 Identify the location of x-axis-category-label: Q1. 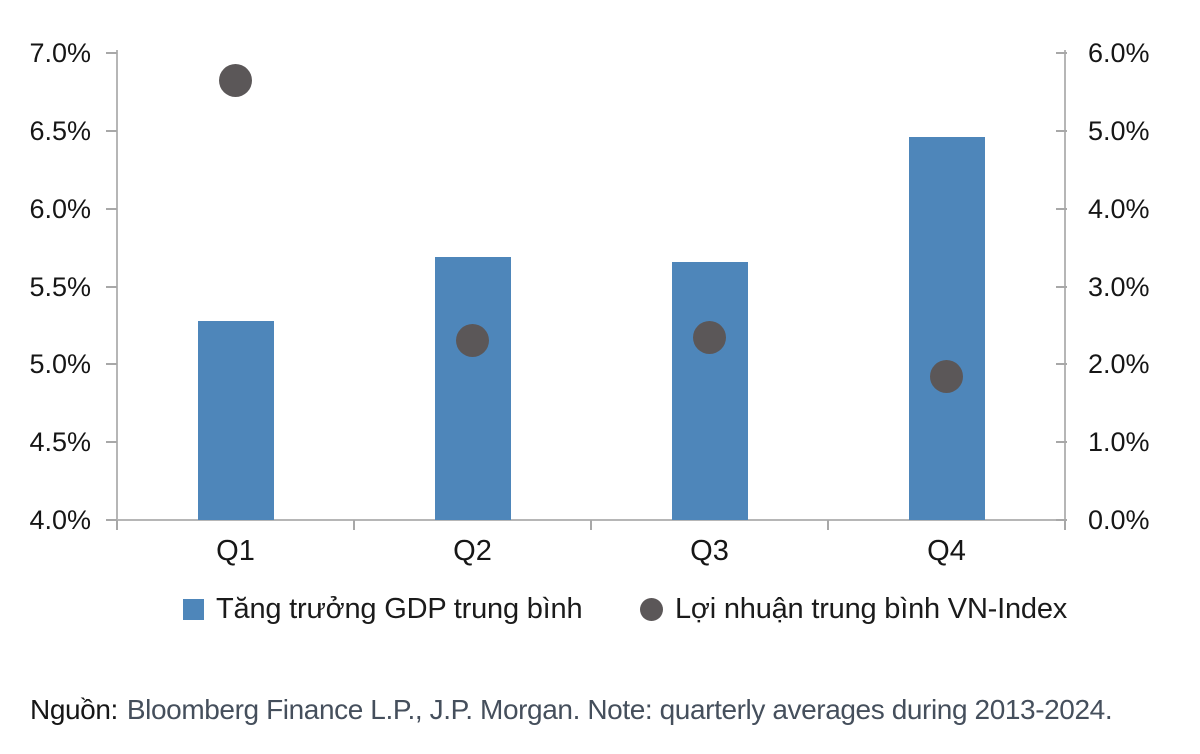
(235, 551).